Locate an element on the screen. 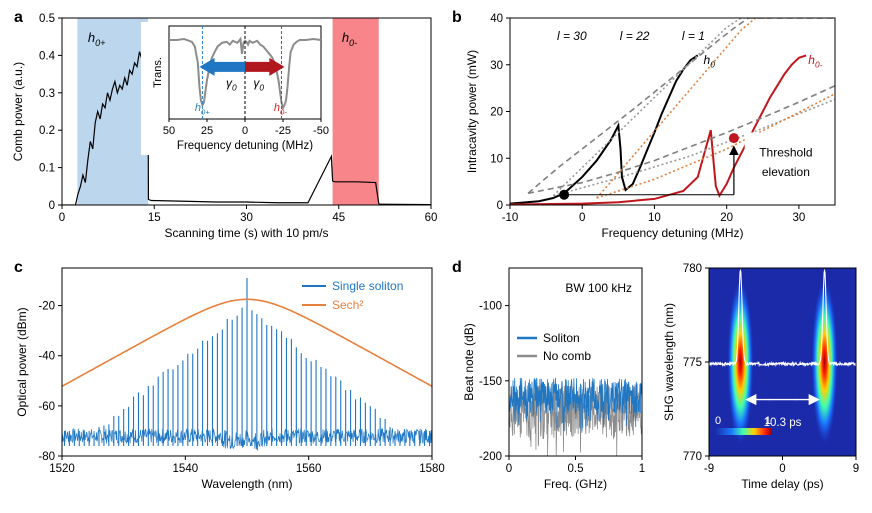 Image resolution: width=872 pixels, height=513 pixels. annotation-bg is located at coordinates (774, 149).